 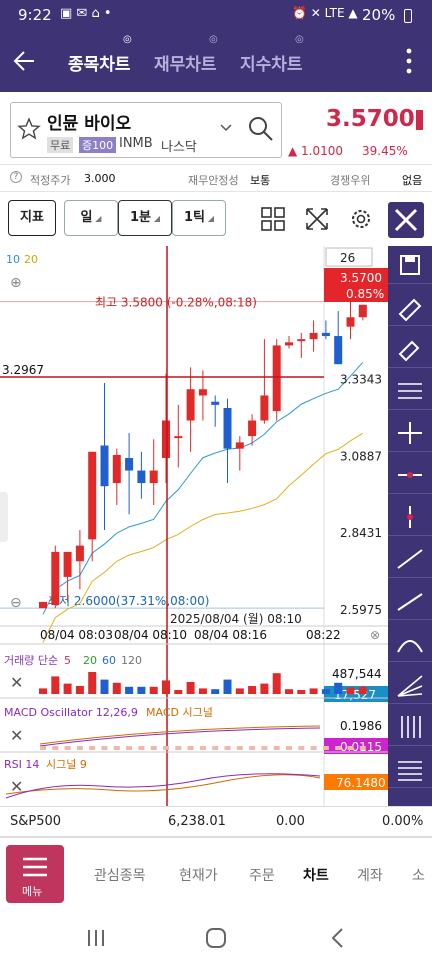 What do you see at coordinates (76, 635) in the screenshot?
I see `time-tick-label: 08/04 08:03` at bounding box center [76, 635].